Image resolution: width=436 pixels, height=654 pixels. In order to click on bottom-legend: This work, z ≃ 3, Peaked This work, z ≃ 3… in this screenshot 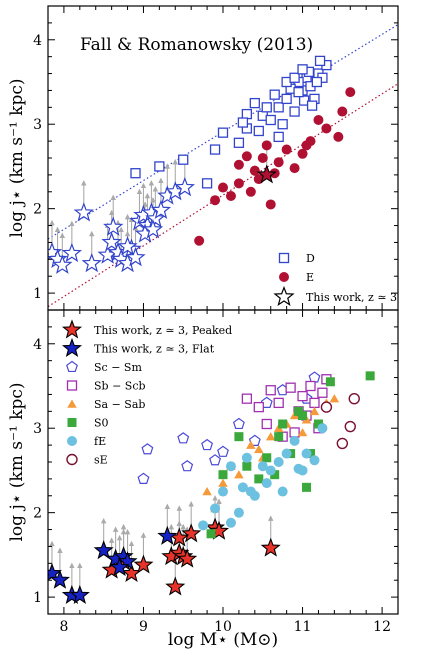, I will do `click(146, 393)`.